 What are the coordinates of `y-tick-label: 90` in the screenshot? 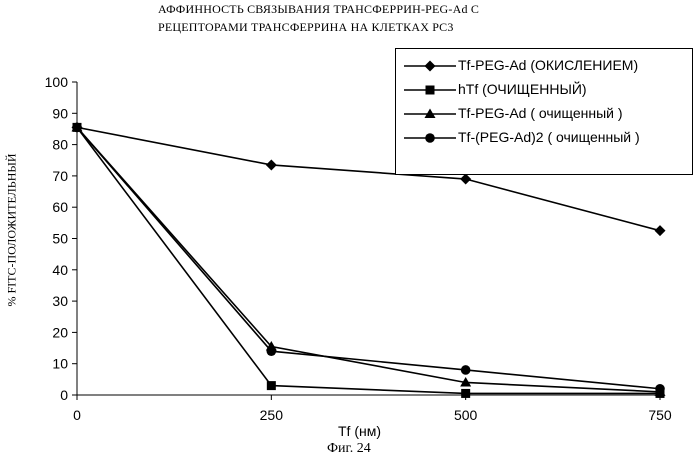 It's located at (60, 113).